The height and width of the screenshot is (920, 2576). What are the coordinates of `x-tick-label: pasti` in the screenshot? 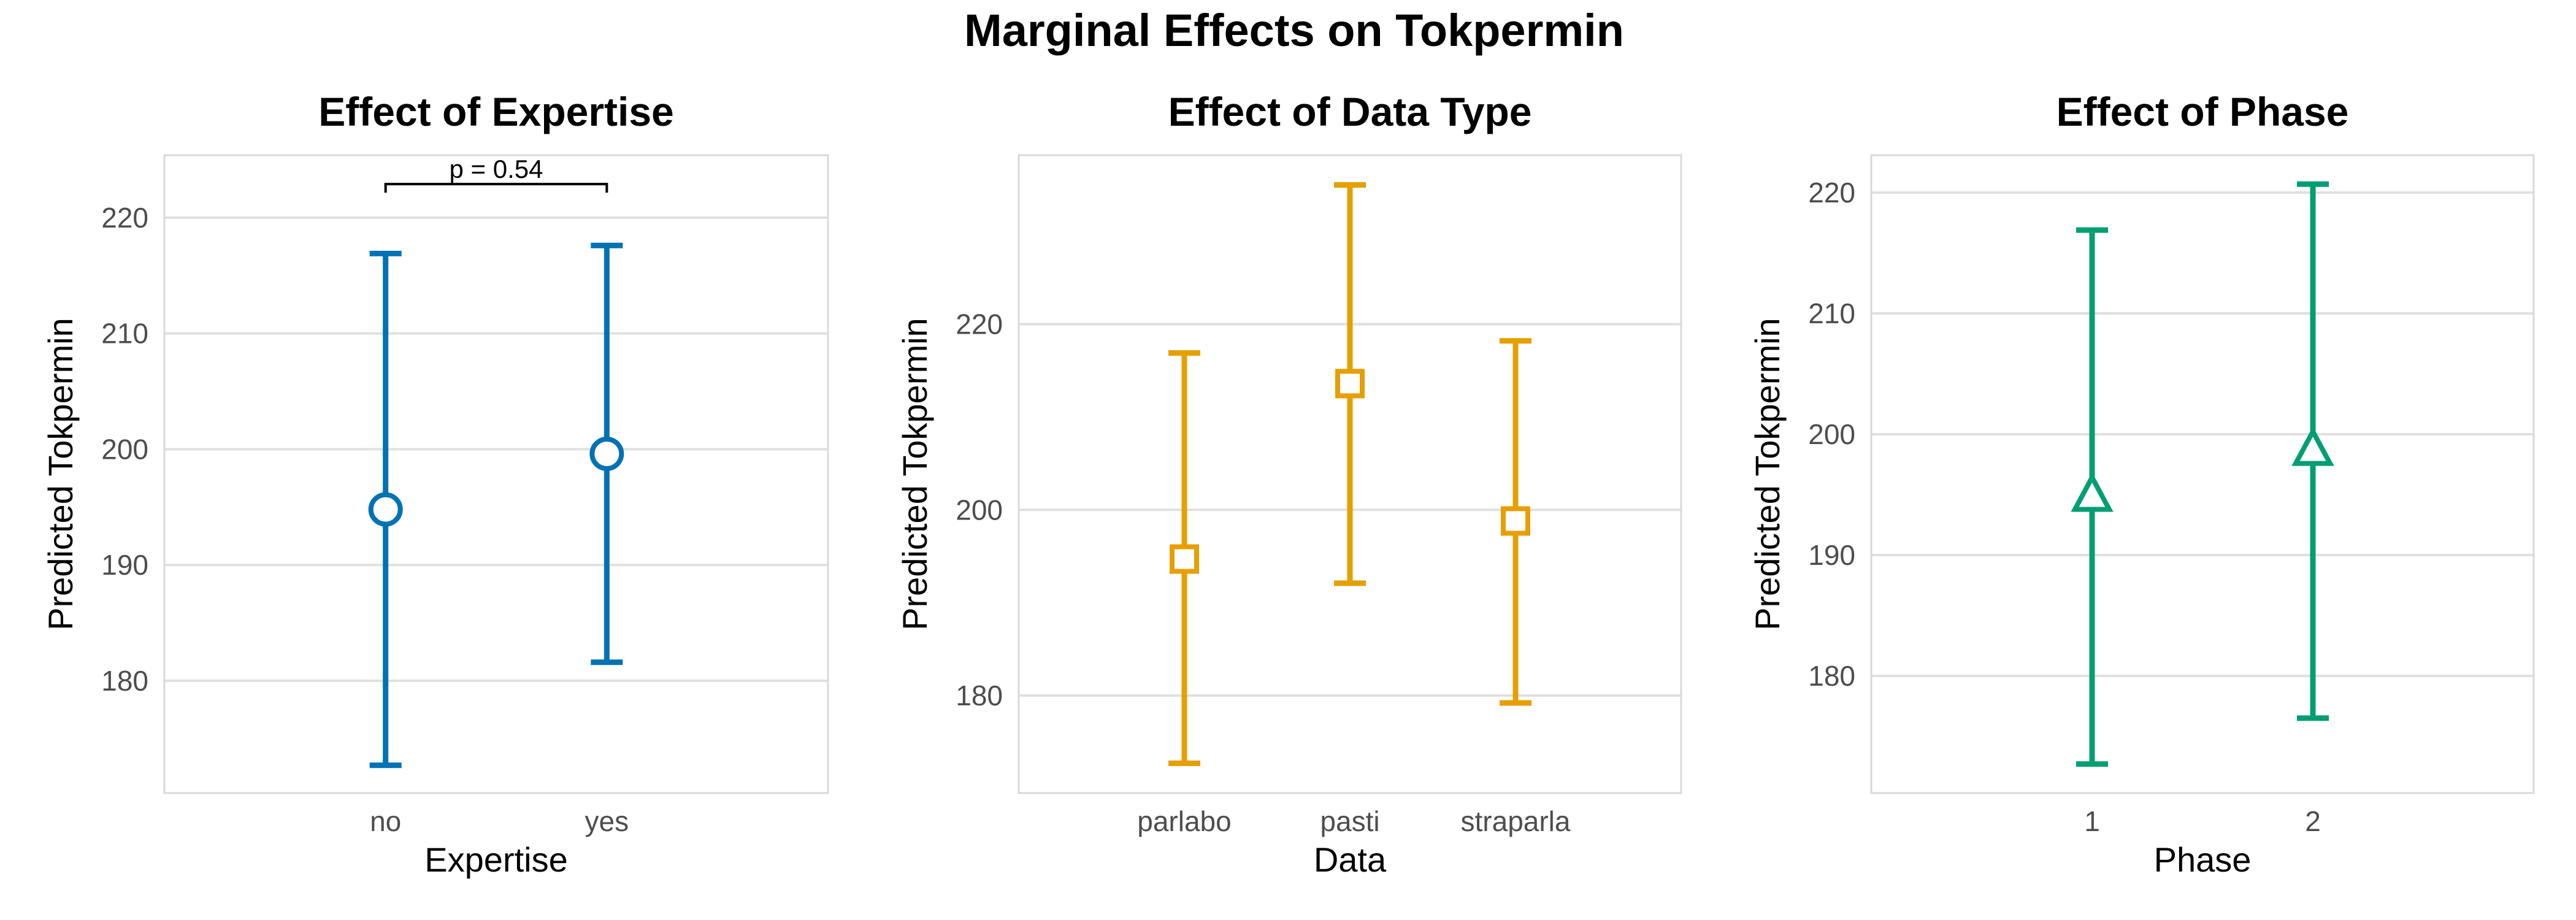 It's located at (1349, 821).